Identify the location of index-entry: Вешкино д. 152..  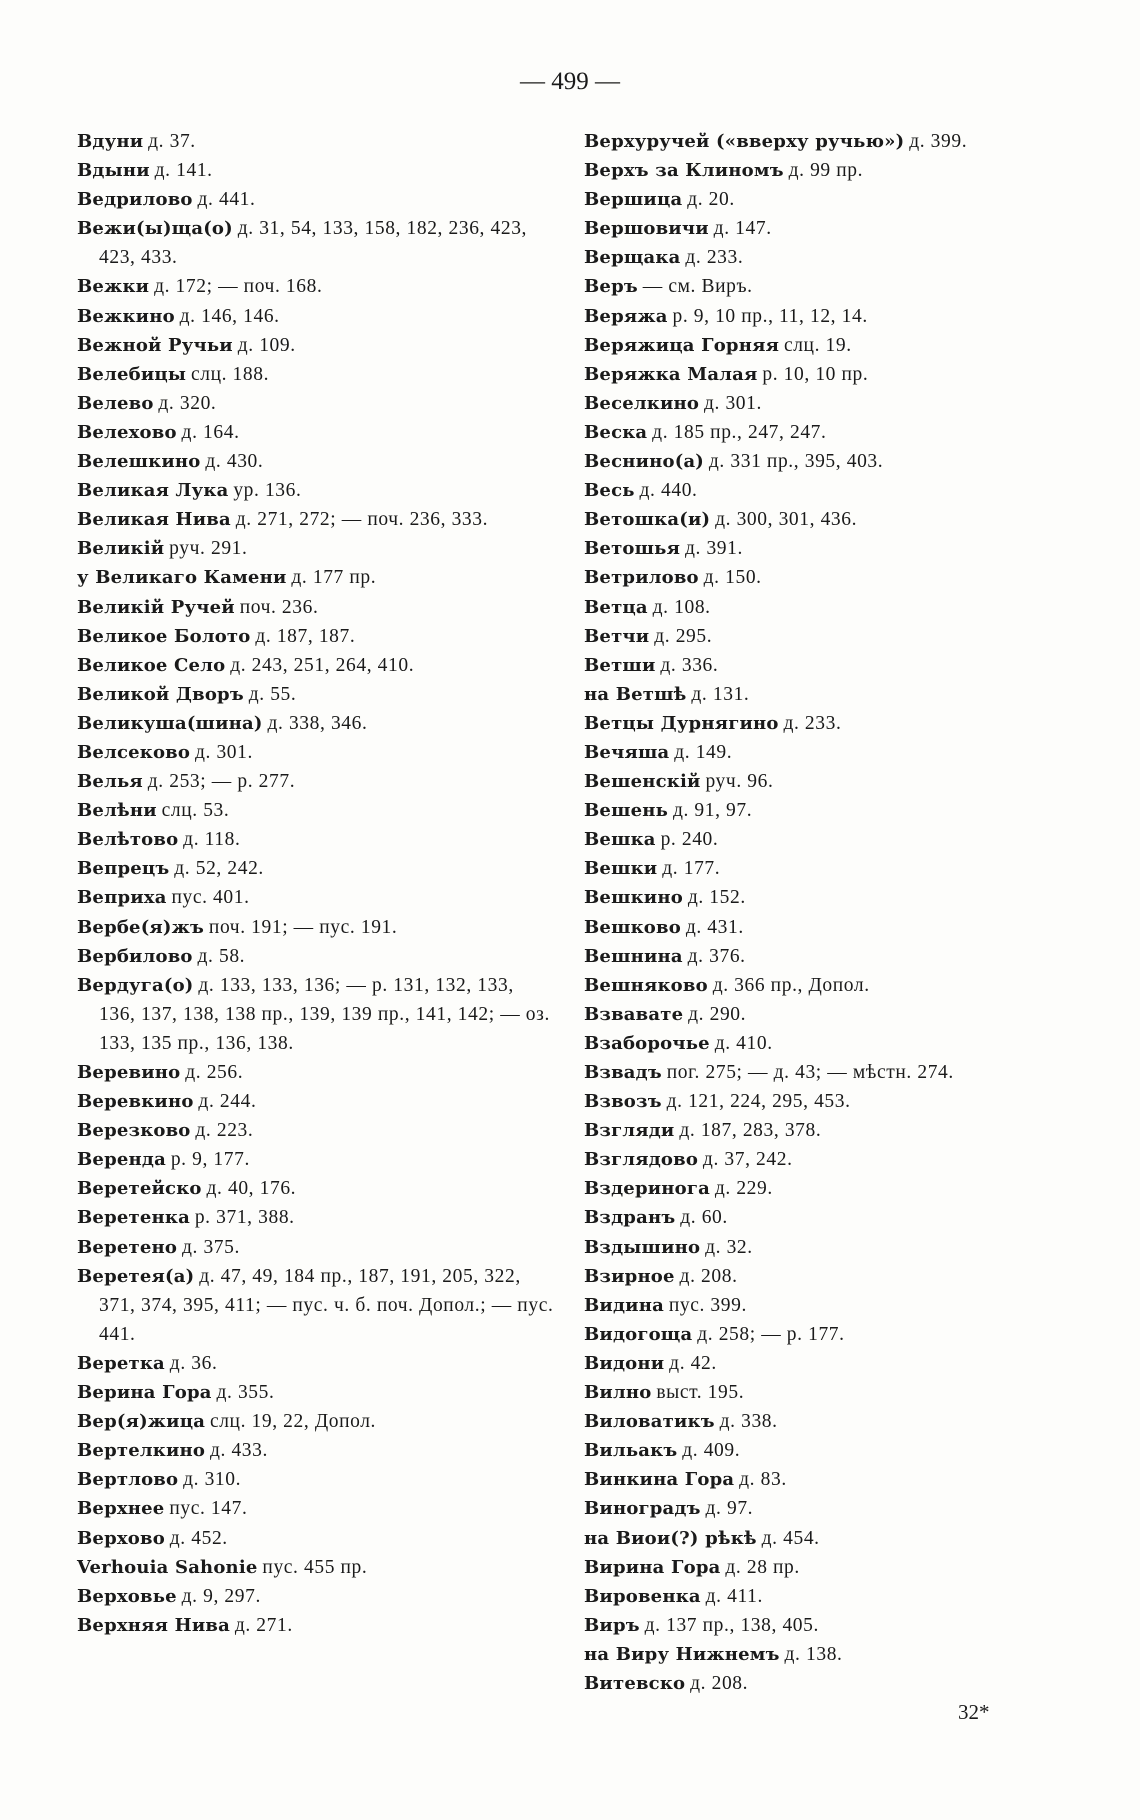
(823, 897).